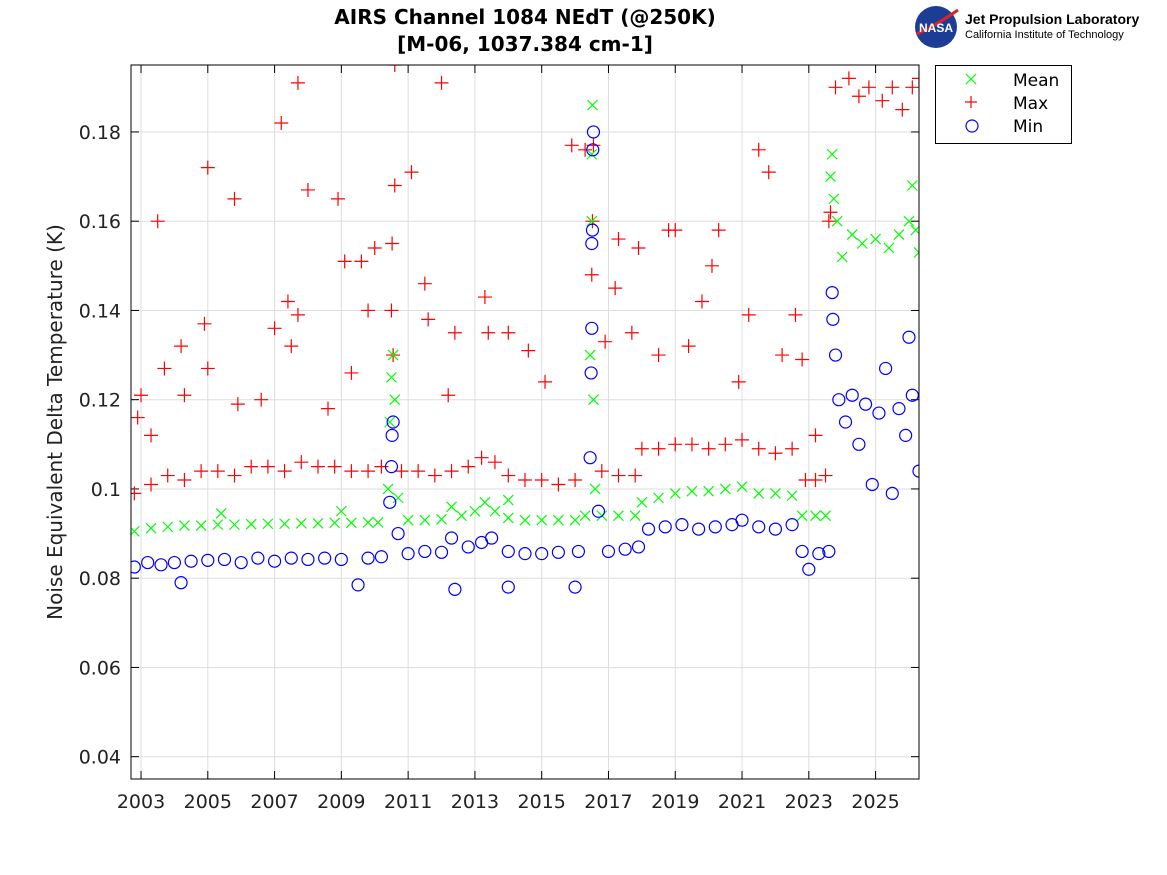 This screenshot has height=875, width=1167. I want to click on y-tick-label: 0.18, so click(100, 133).